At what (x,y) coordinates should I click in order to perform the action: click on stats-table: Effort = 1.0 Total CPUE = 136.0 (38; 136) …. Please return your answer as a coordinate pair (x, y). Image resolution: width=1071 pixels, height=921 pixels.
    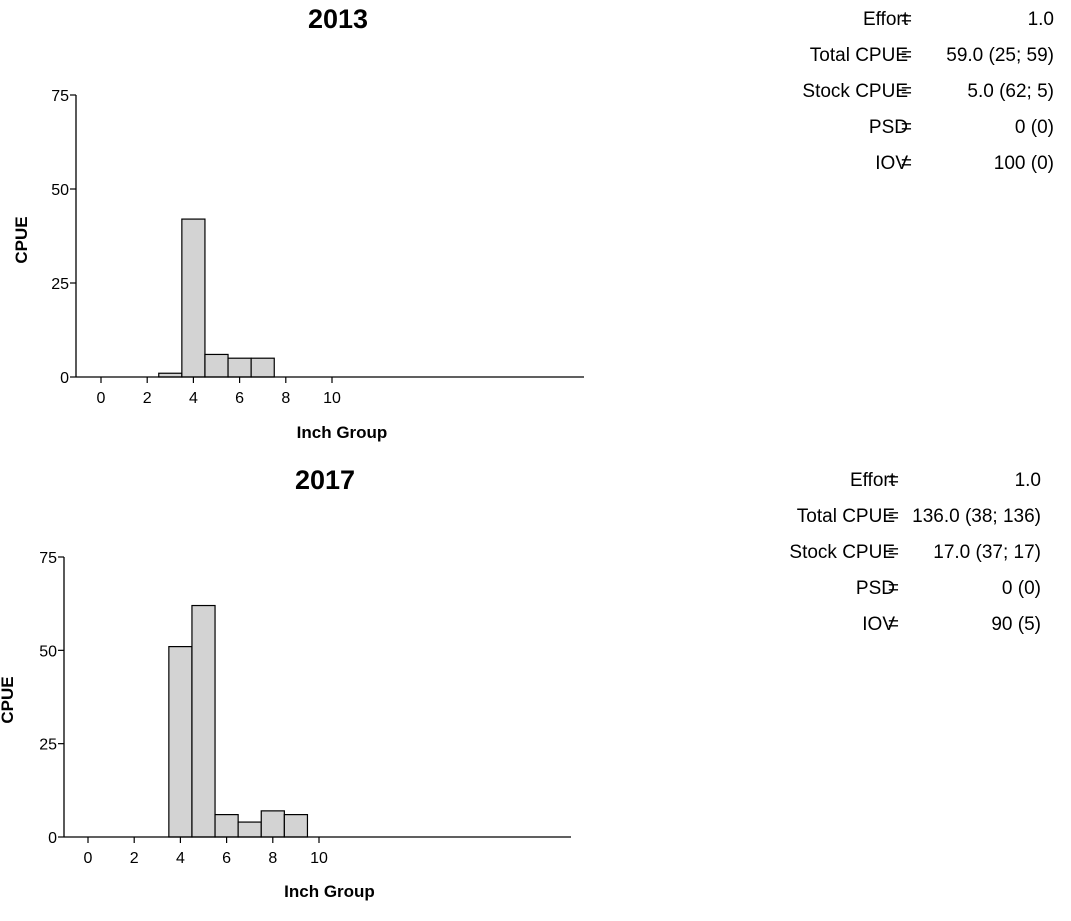
    Looking at the image, I should click on (876, 559).